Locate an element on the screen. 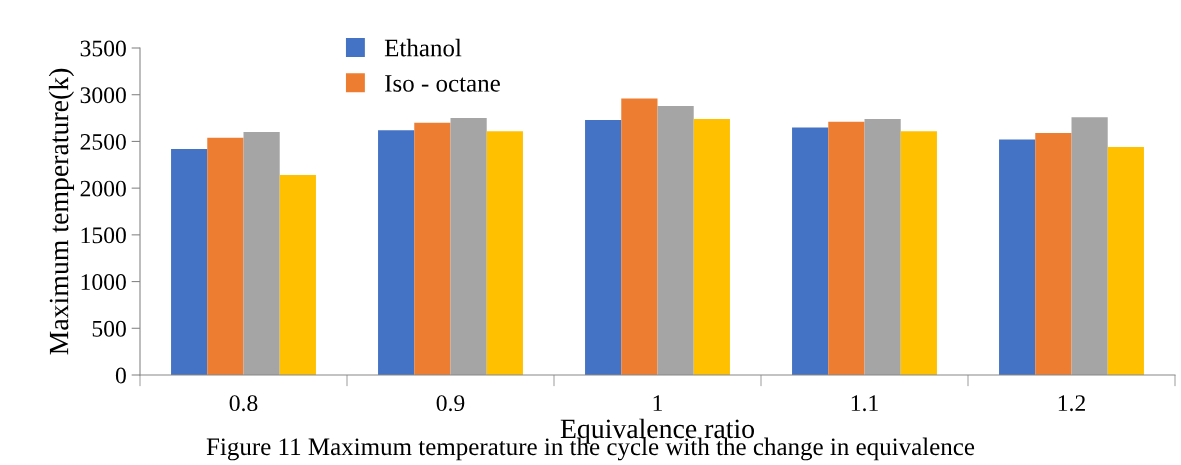 This screenshot has height=465, width=1181. y-tick-label: 1500 is located at coordinates (103, 235).